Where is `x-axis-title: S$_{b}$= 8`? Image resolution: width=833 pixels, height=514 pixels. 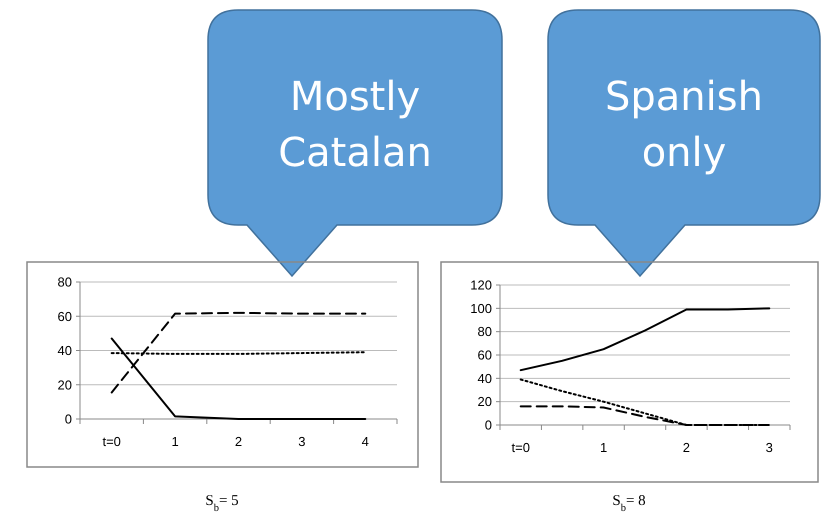
x-axis-title: S$_{b}$= 8 is located at coordinates (629, 503).